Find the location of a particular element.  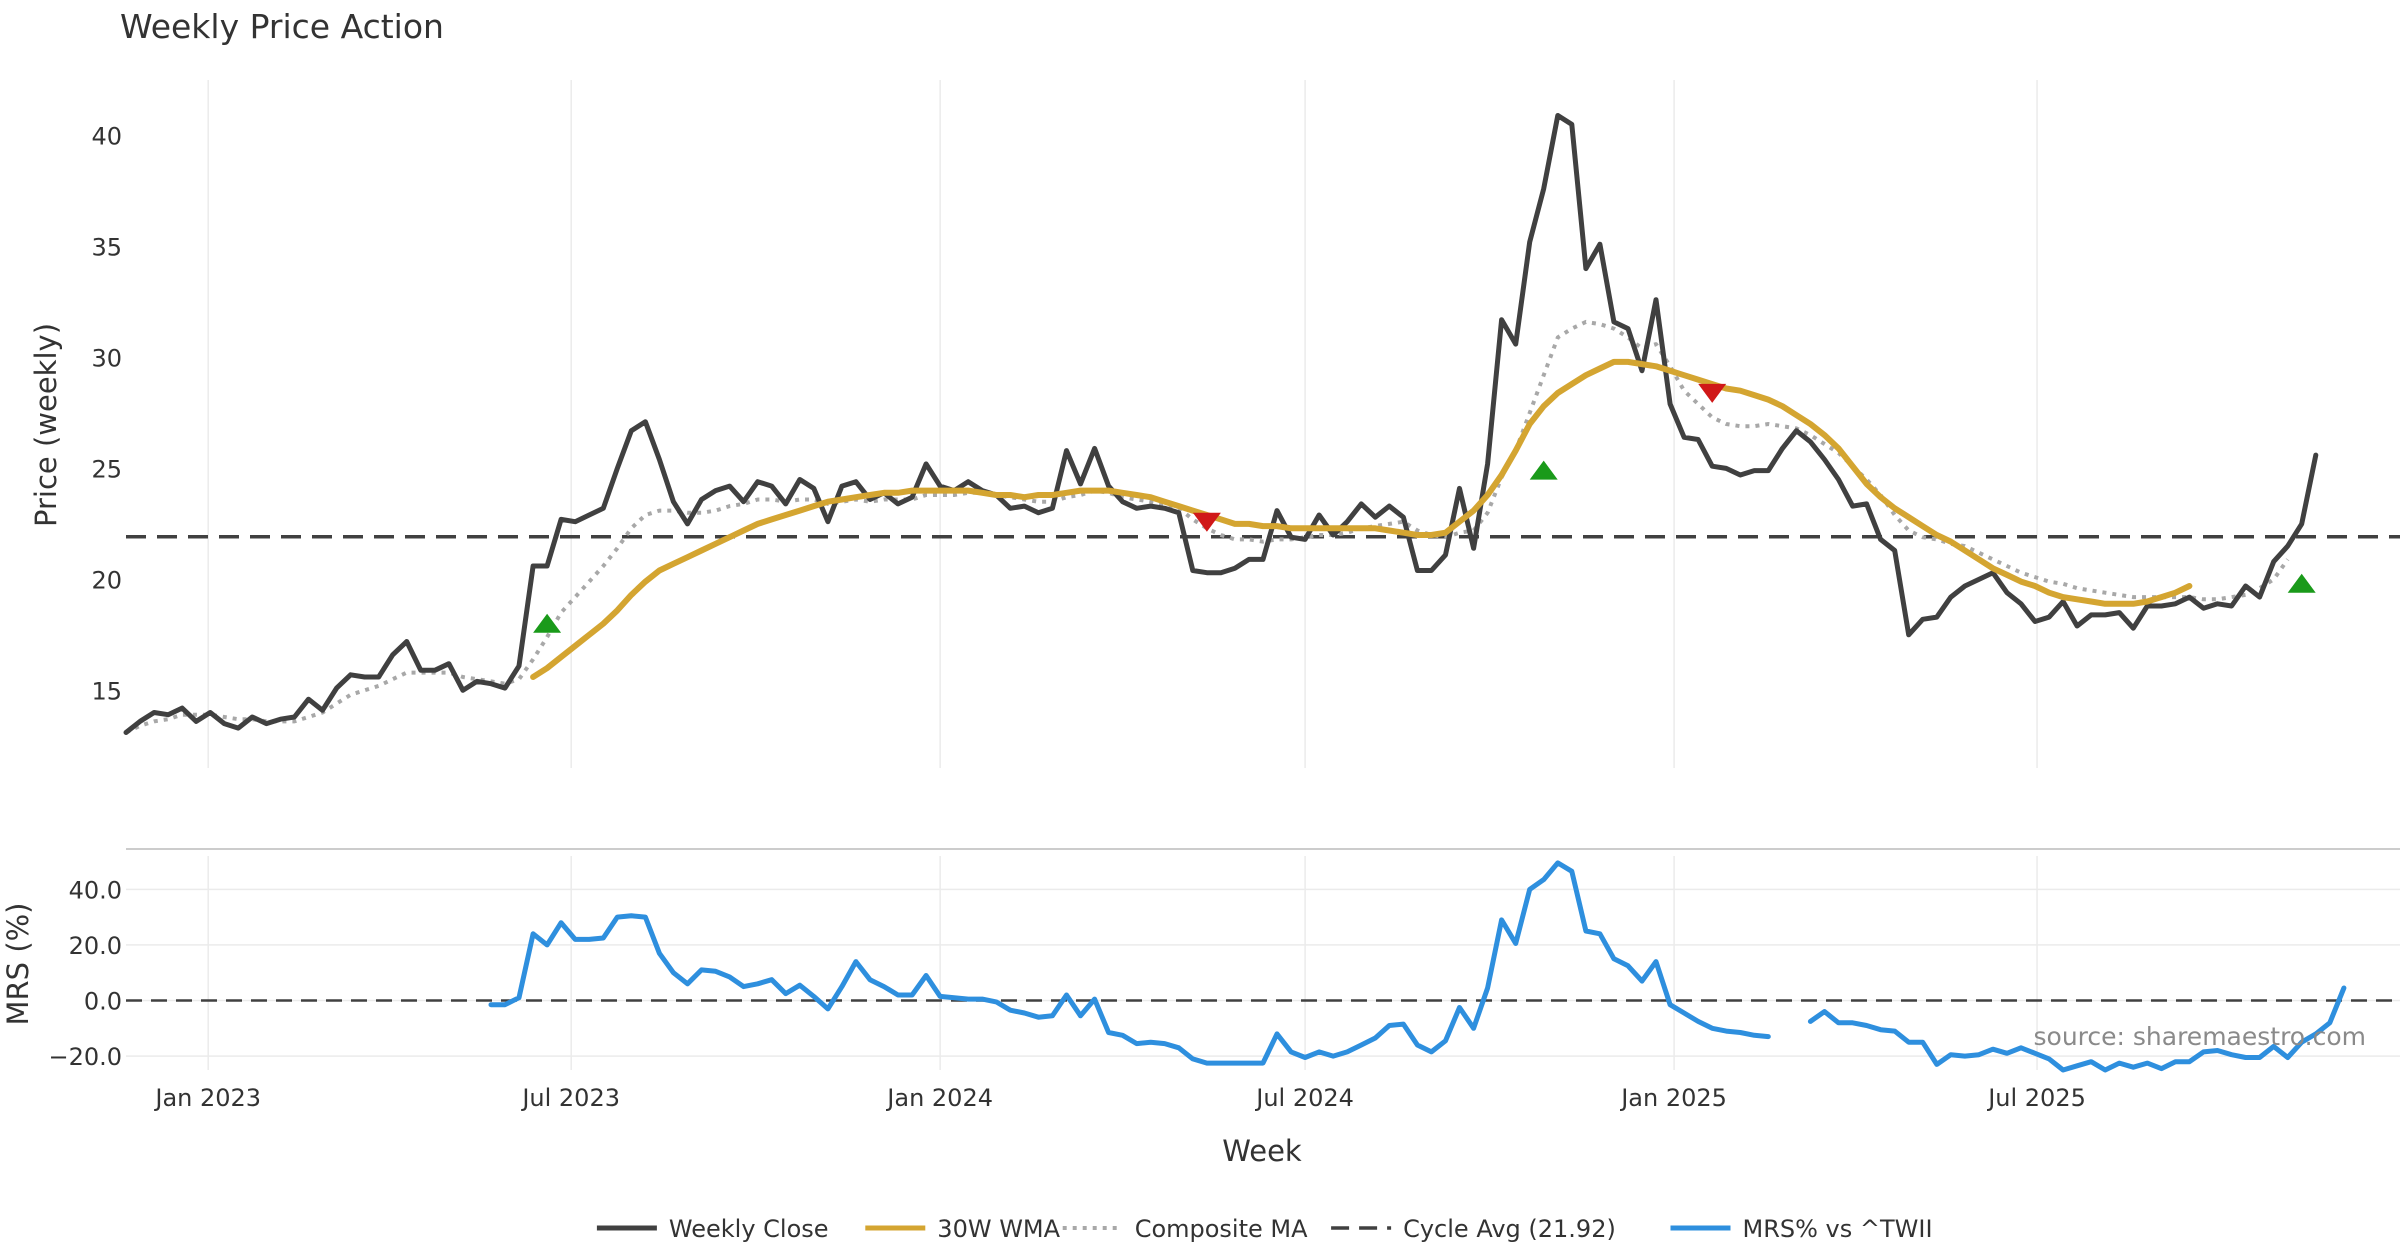

legend-item-cycle-avg-21-92: Cycle Avg (21.92) is located at coordinates (1473, 1229).